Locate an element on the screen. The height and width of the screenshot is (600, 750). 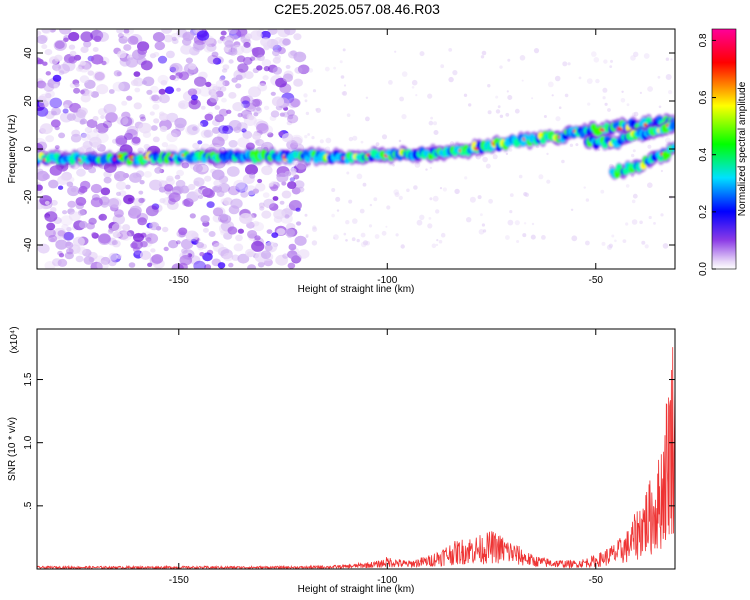
ridge-1-core is located at coordinates (629, 134).